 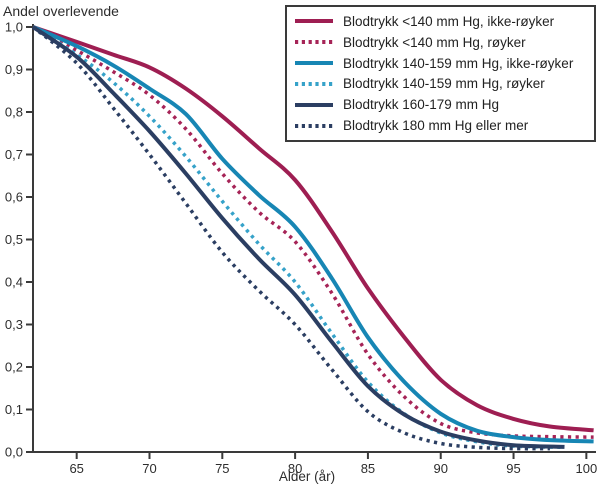 What do you see at coordinates (307, 476) in the screenshot?
I see `x-axis-label: Alder (år)` at bounding box center [307, 476].